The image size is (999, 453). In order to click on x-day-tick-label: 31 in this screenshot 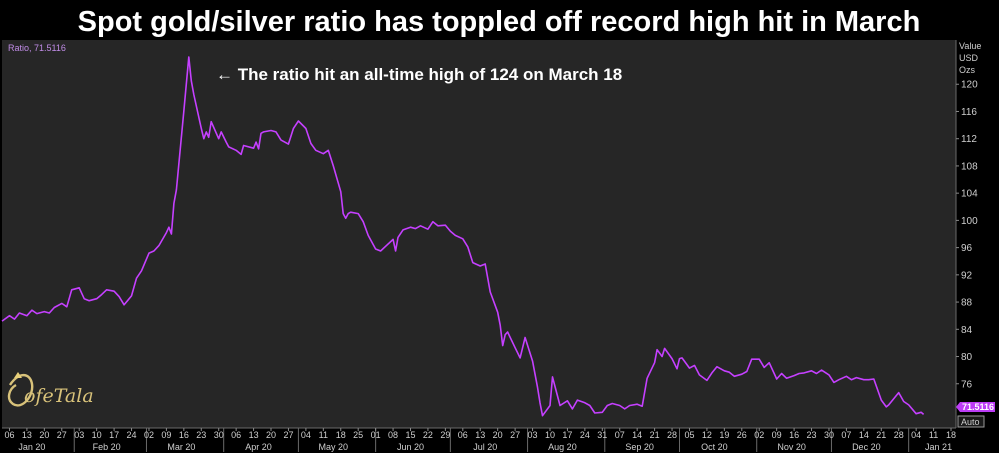, I will do `click(602, 435)`.